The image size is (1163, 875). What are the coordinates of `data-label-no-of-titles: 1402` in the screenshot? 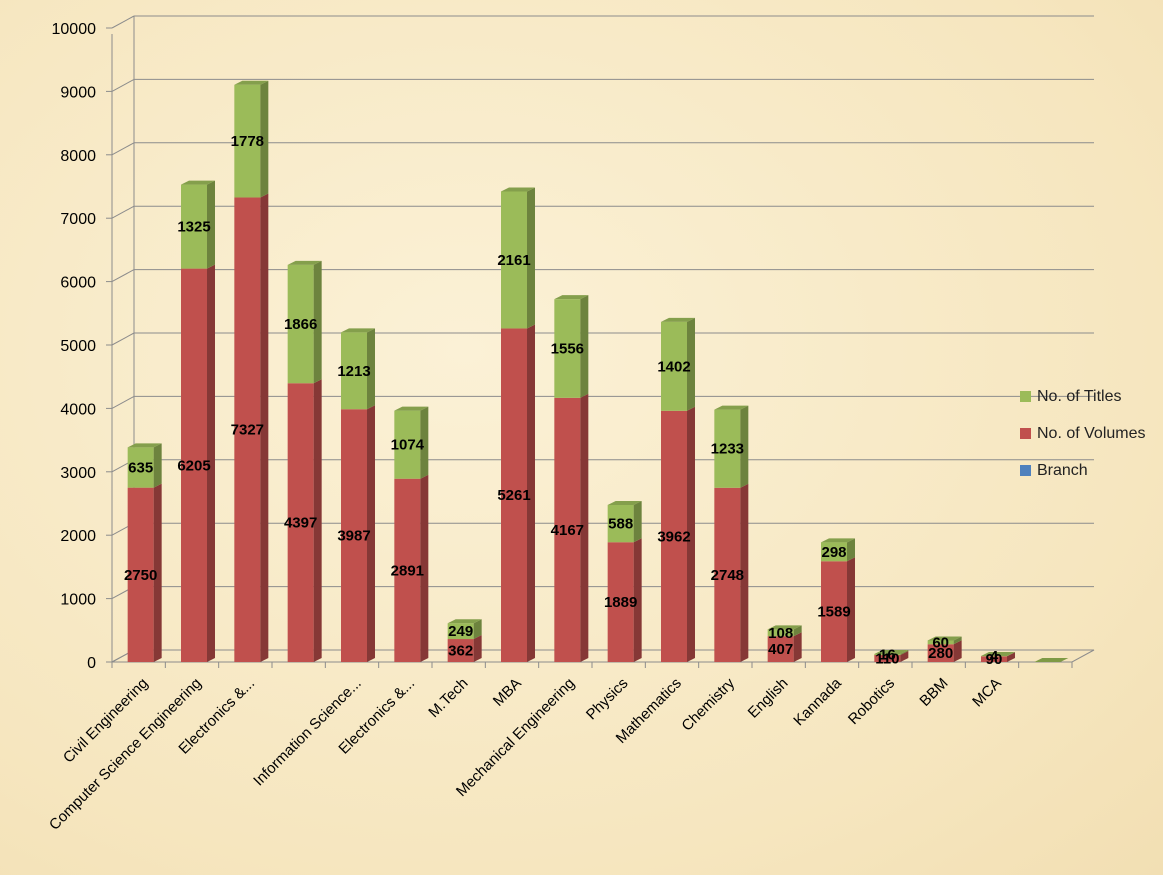 It's located at (673, 366).